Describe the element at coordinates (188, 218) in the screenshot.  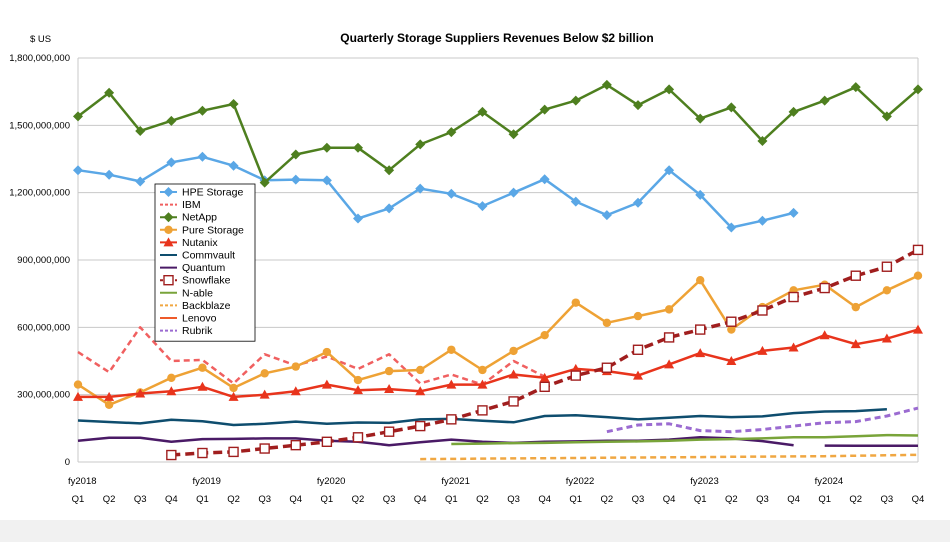
I see `legend-item: NetApp` at that location.